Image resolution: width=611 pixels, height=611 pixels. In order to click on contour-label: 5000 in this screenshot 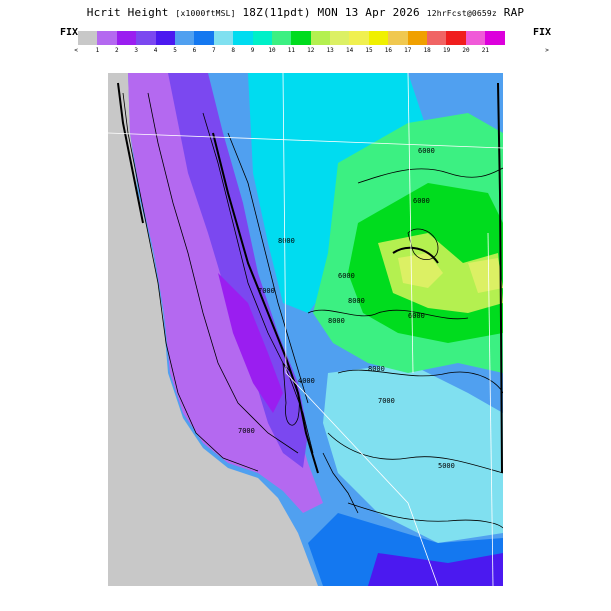, I will do `click(446, 466)`.